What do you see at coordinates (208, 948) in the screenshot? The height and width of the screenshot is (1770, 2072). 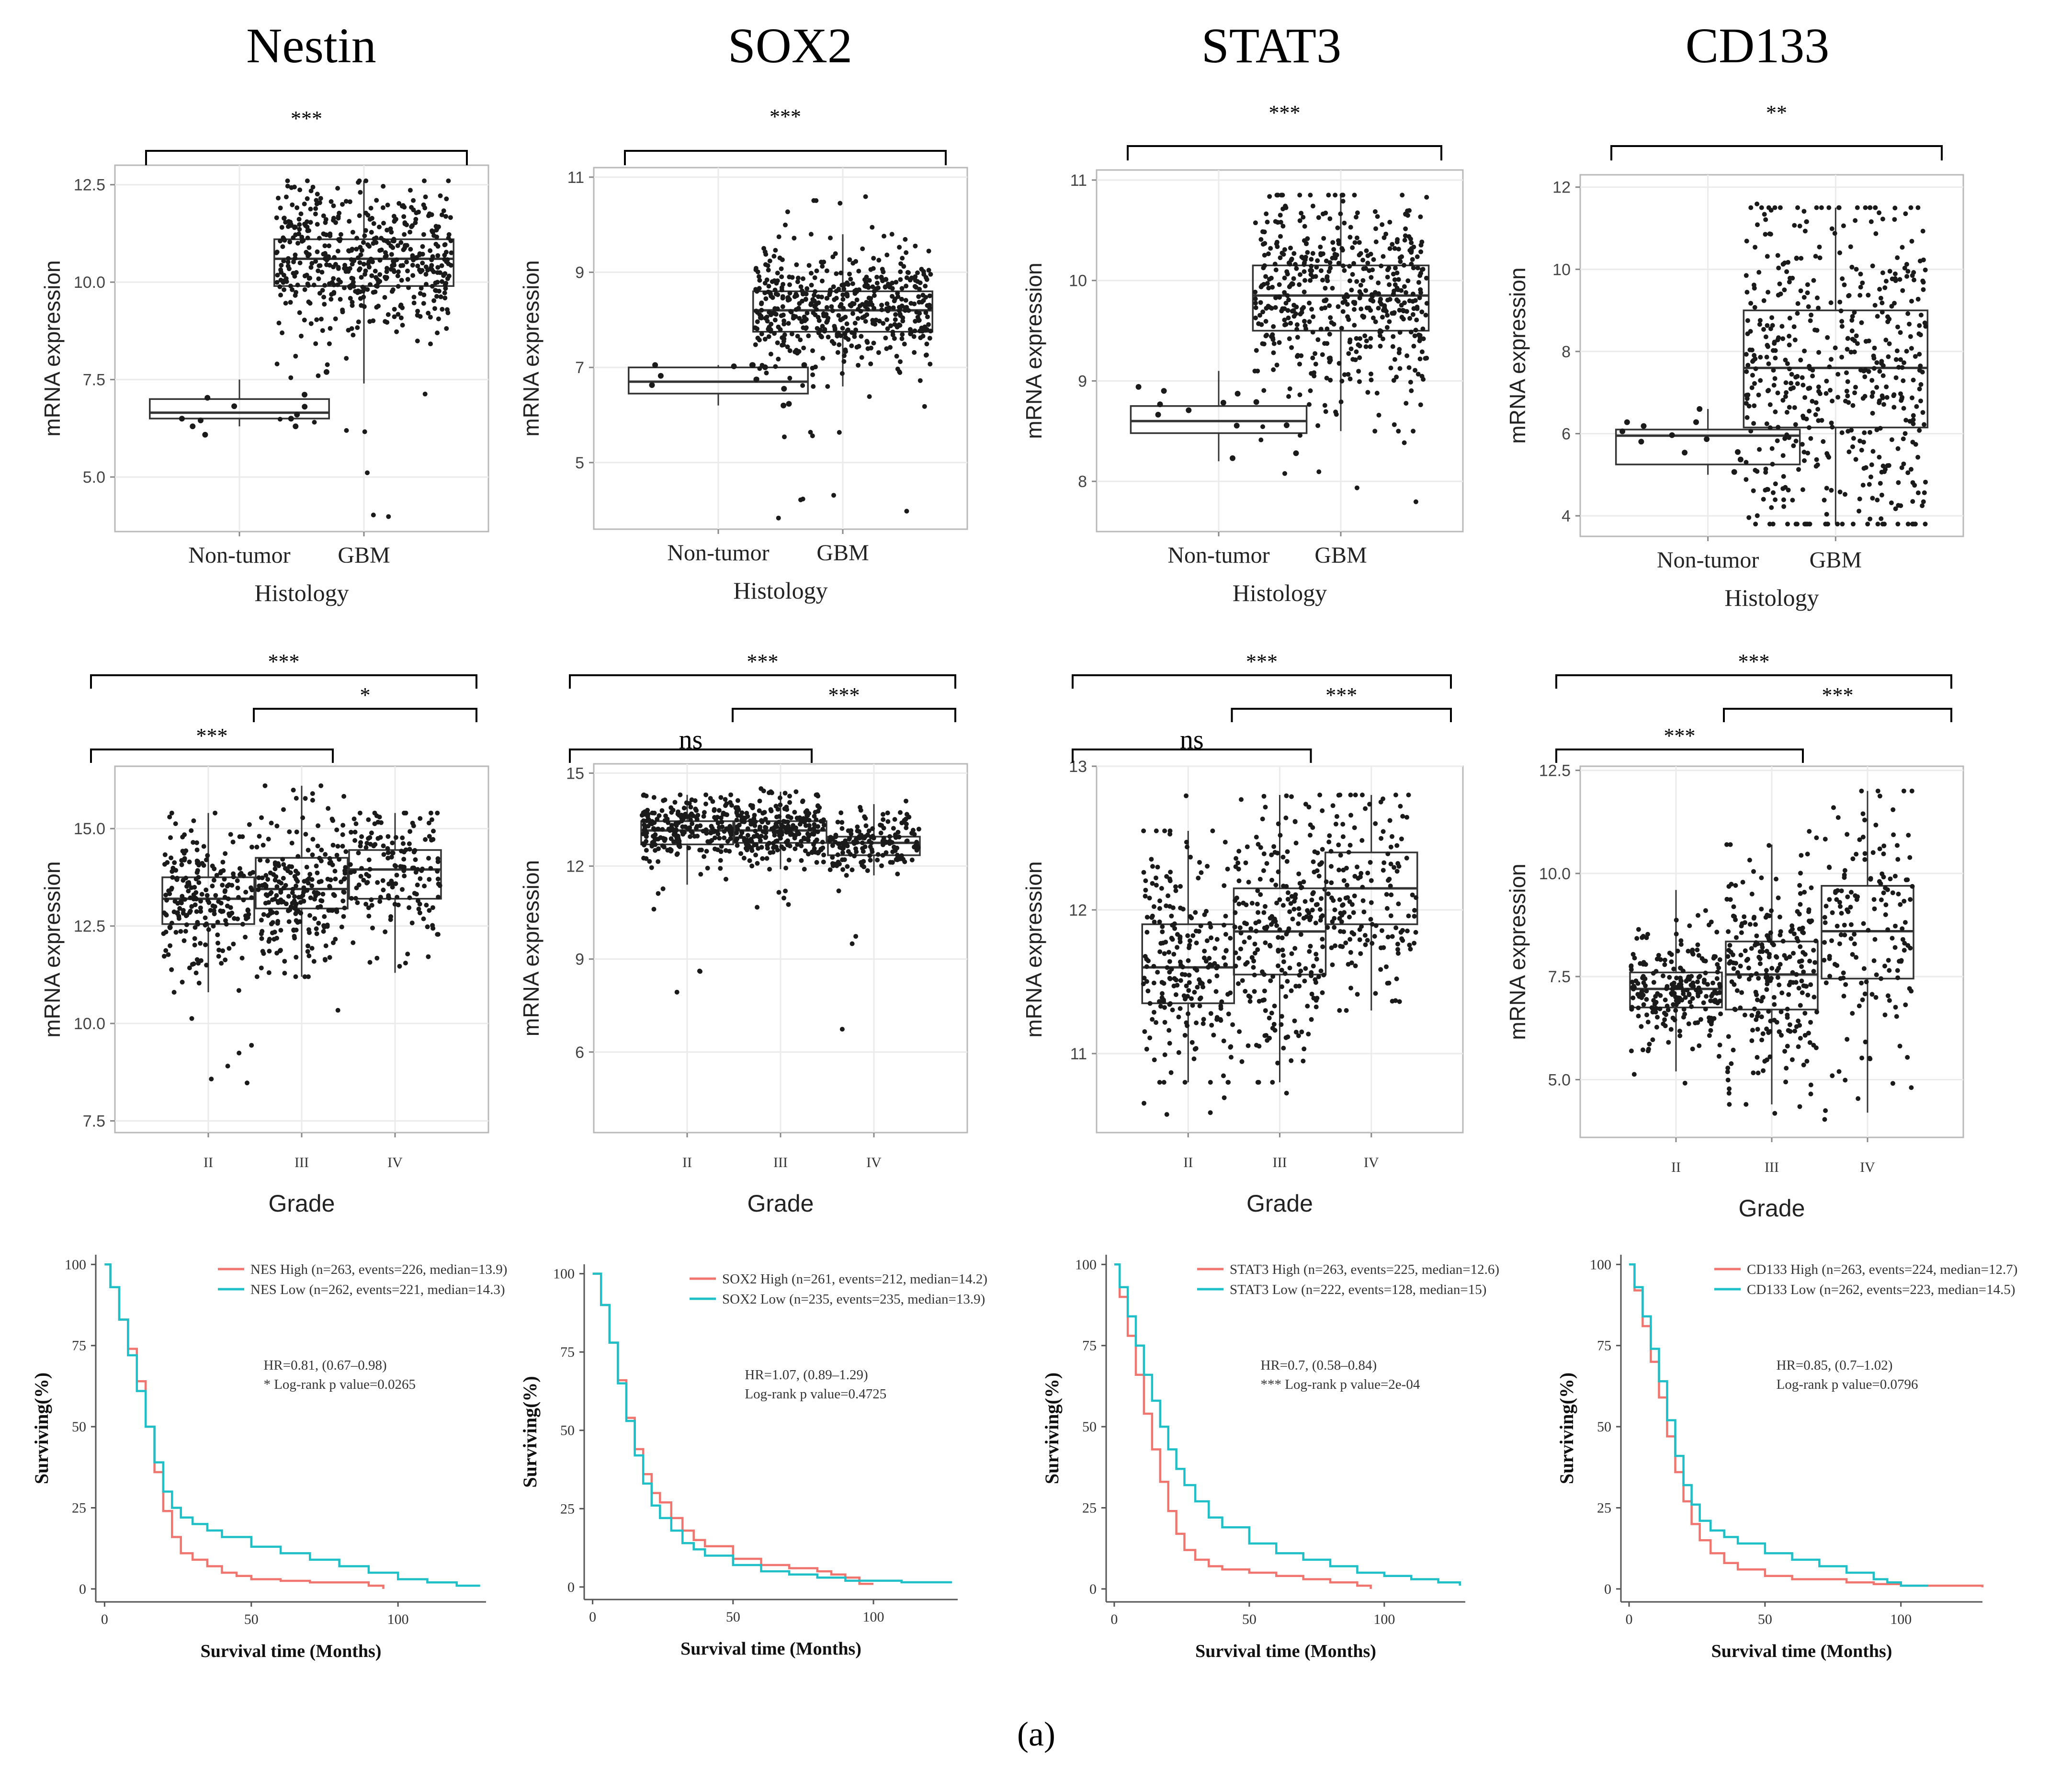 I see `box-ii` at bounding box center [208, 948].